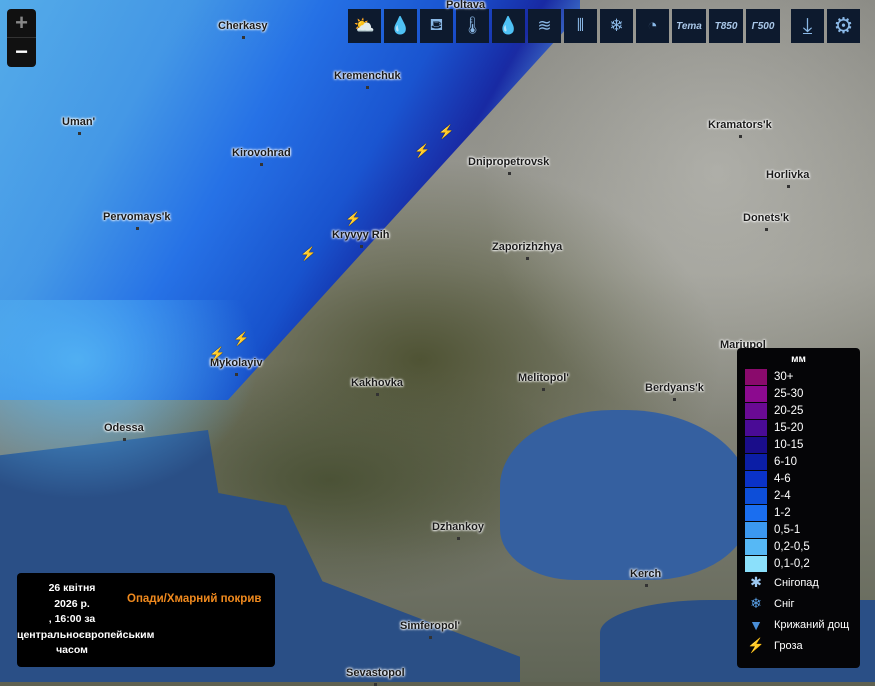  What do you see at coordinates (763, 26) in the screenshot?
I see `g500-button: Г500` at bounding box center [763, 26].